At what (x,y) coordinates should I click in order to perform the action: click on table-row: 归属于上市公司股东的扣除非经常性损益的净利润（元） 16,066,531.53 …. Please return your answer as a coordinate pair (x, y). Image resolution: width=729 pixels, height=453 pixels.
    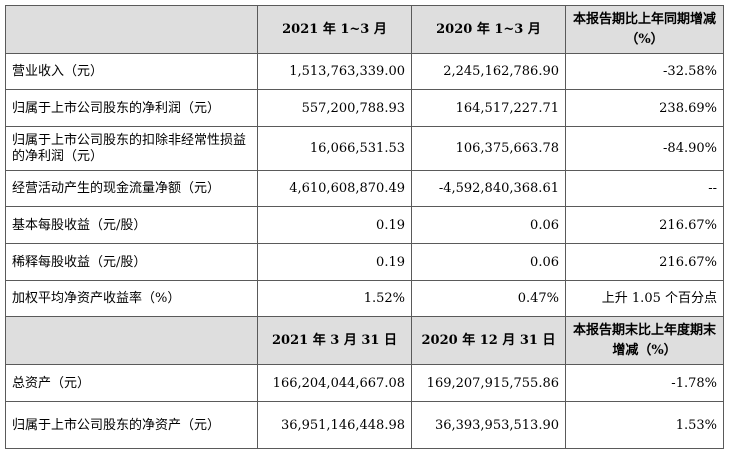
    Looking at the image, I should click on (364, 148).